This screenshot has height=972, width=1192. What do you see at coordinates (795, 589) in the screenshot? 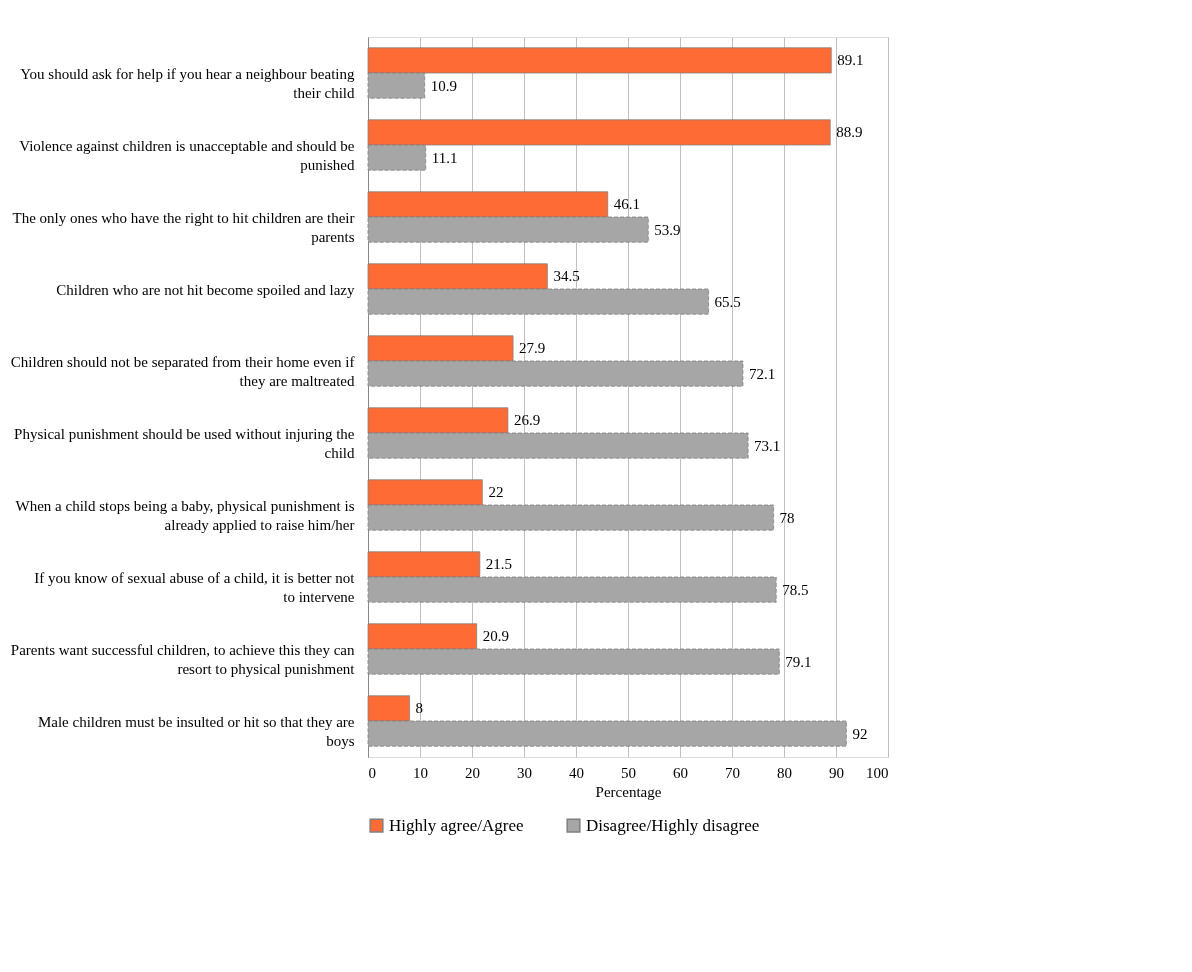
I see `data-label: 78.5` at bounding box center [795, 589].